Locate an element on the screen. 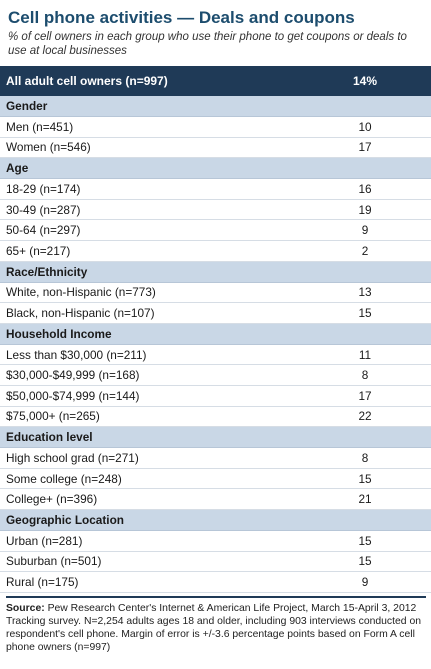 This screenshot has height=669, width=431. row-value: 19 is located at coordinates (365, 209).